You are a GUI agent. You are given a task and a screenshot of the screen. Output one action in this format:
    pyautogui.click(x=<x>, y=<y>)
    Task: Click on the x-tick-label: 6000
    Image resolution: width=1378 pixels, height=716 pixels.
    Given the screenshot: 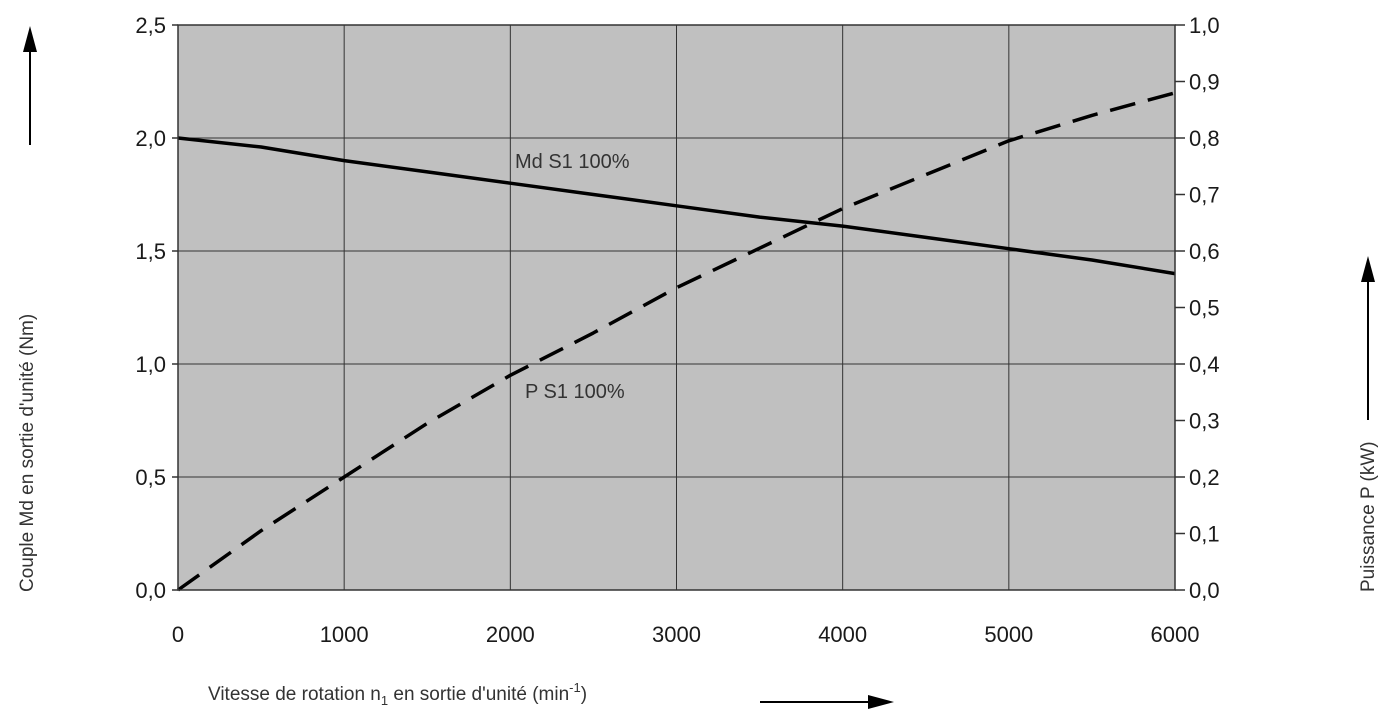 What is the action you would take?
    pyautogui.click(x=1175, y=634)
    